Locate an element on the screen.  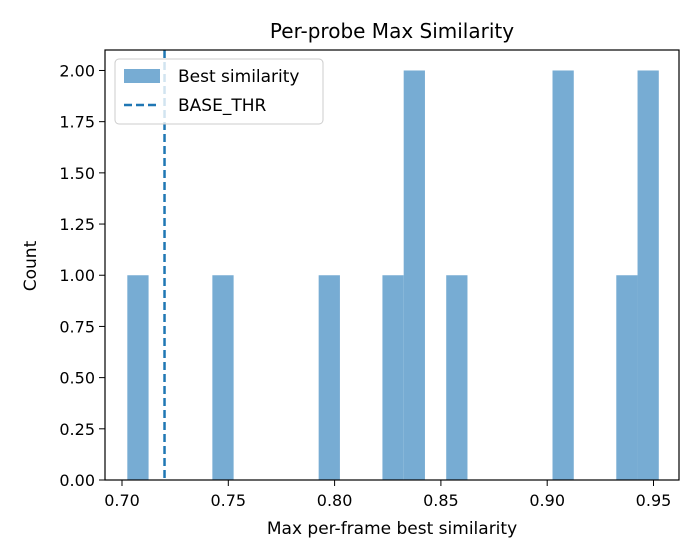
legend-label-base-thr: BASE_THR is located at coordinates (222, 106).